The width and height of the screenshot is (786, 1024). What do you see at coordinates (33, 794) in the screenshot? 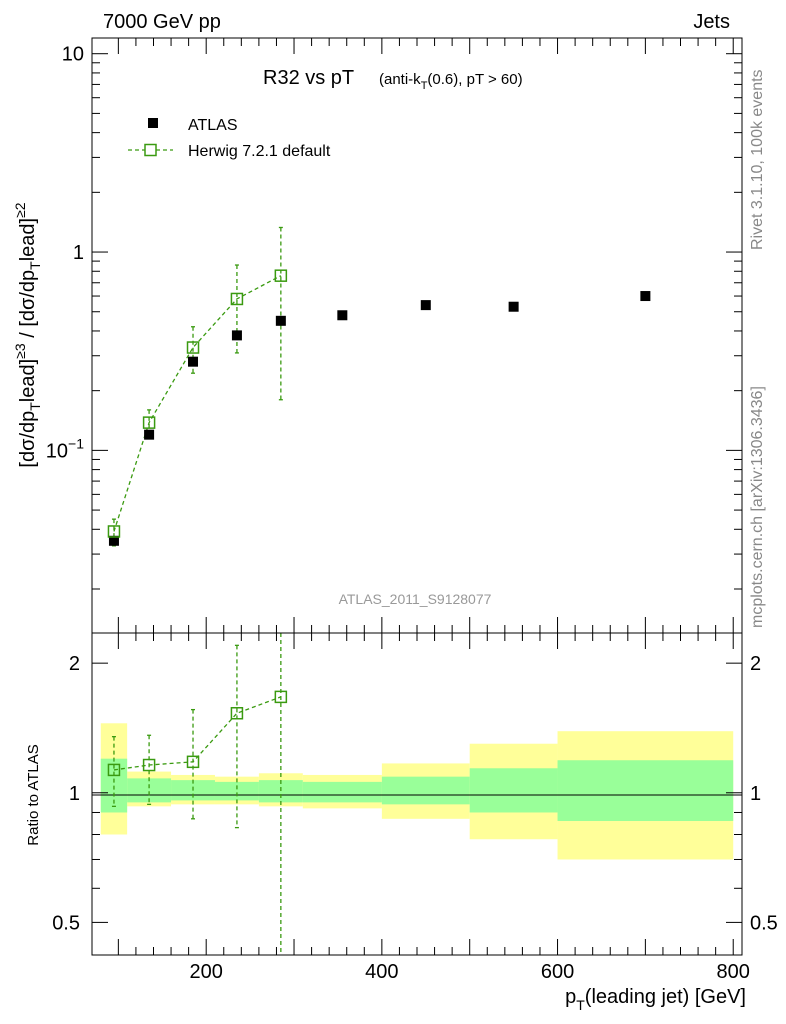
I see `ratio-y-axis-label: Ratio to ATLAS` at bounding box center [33, 794].